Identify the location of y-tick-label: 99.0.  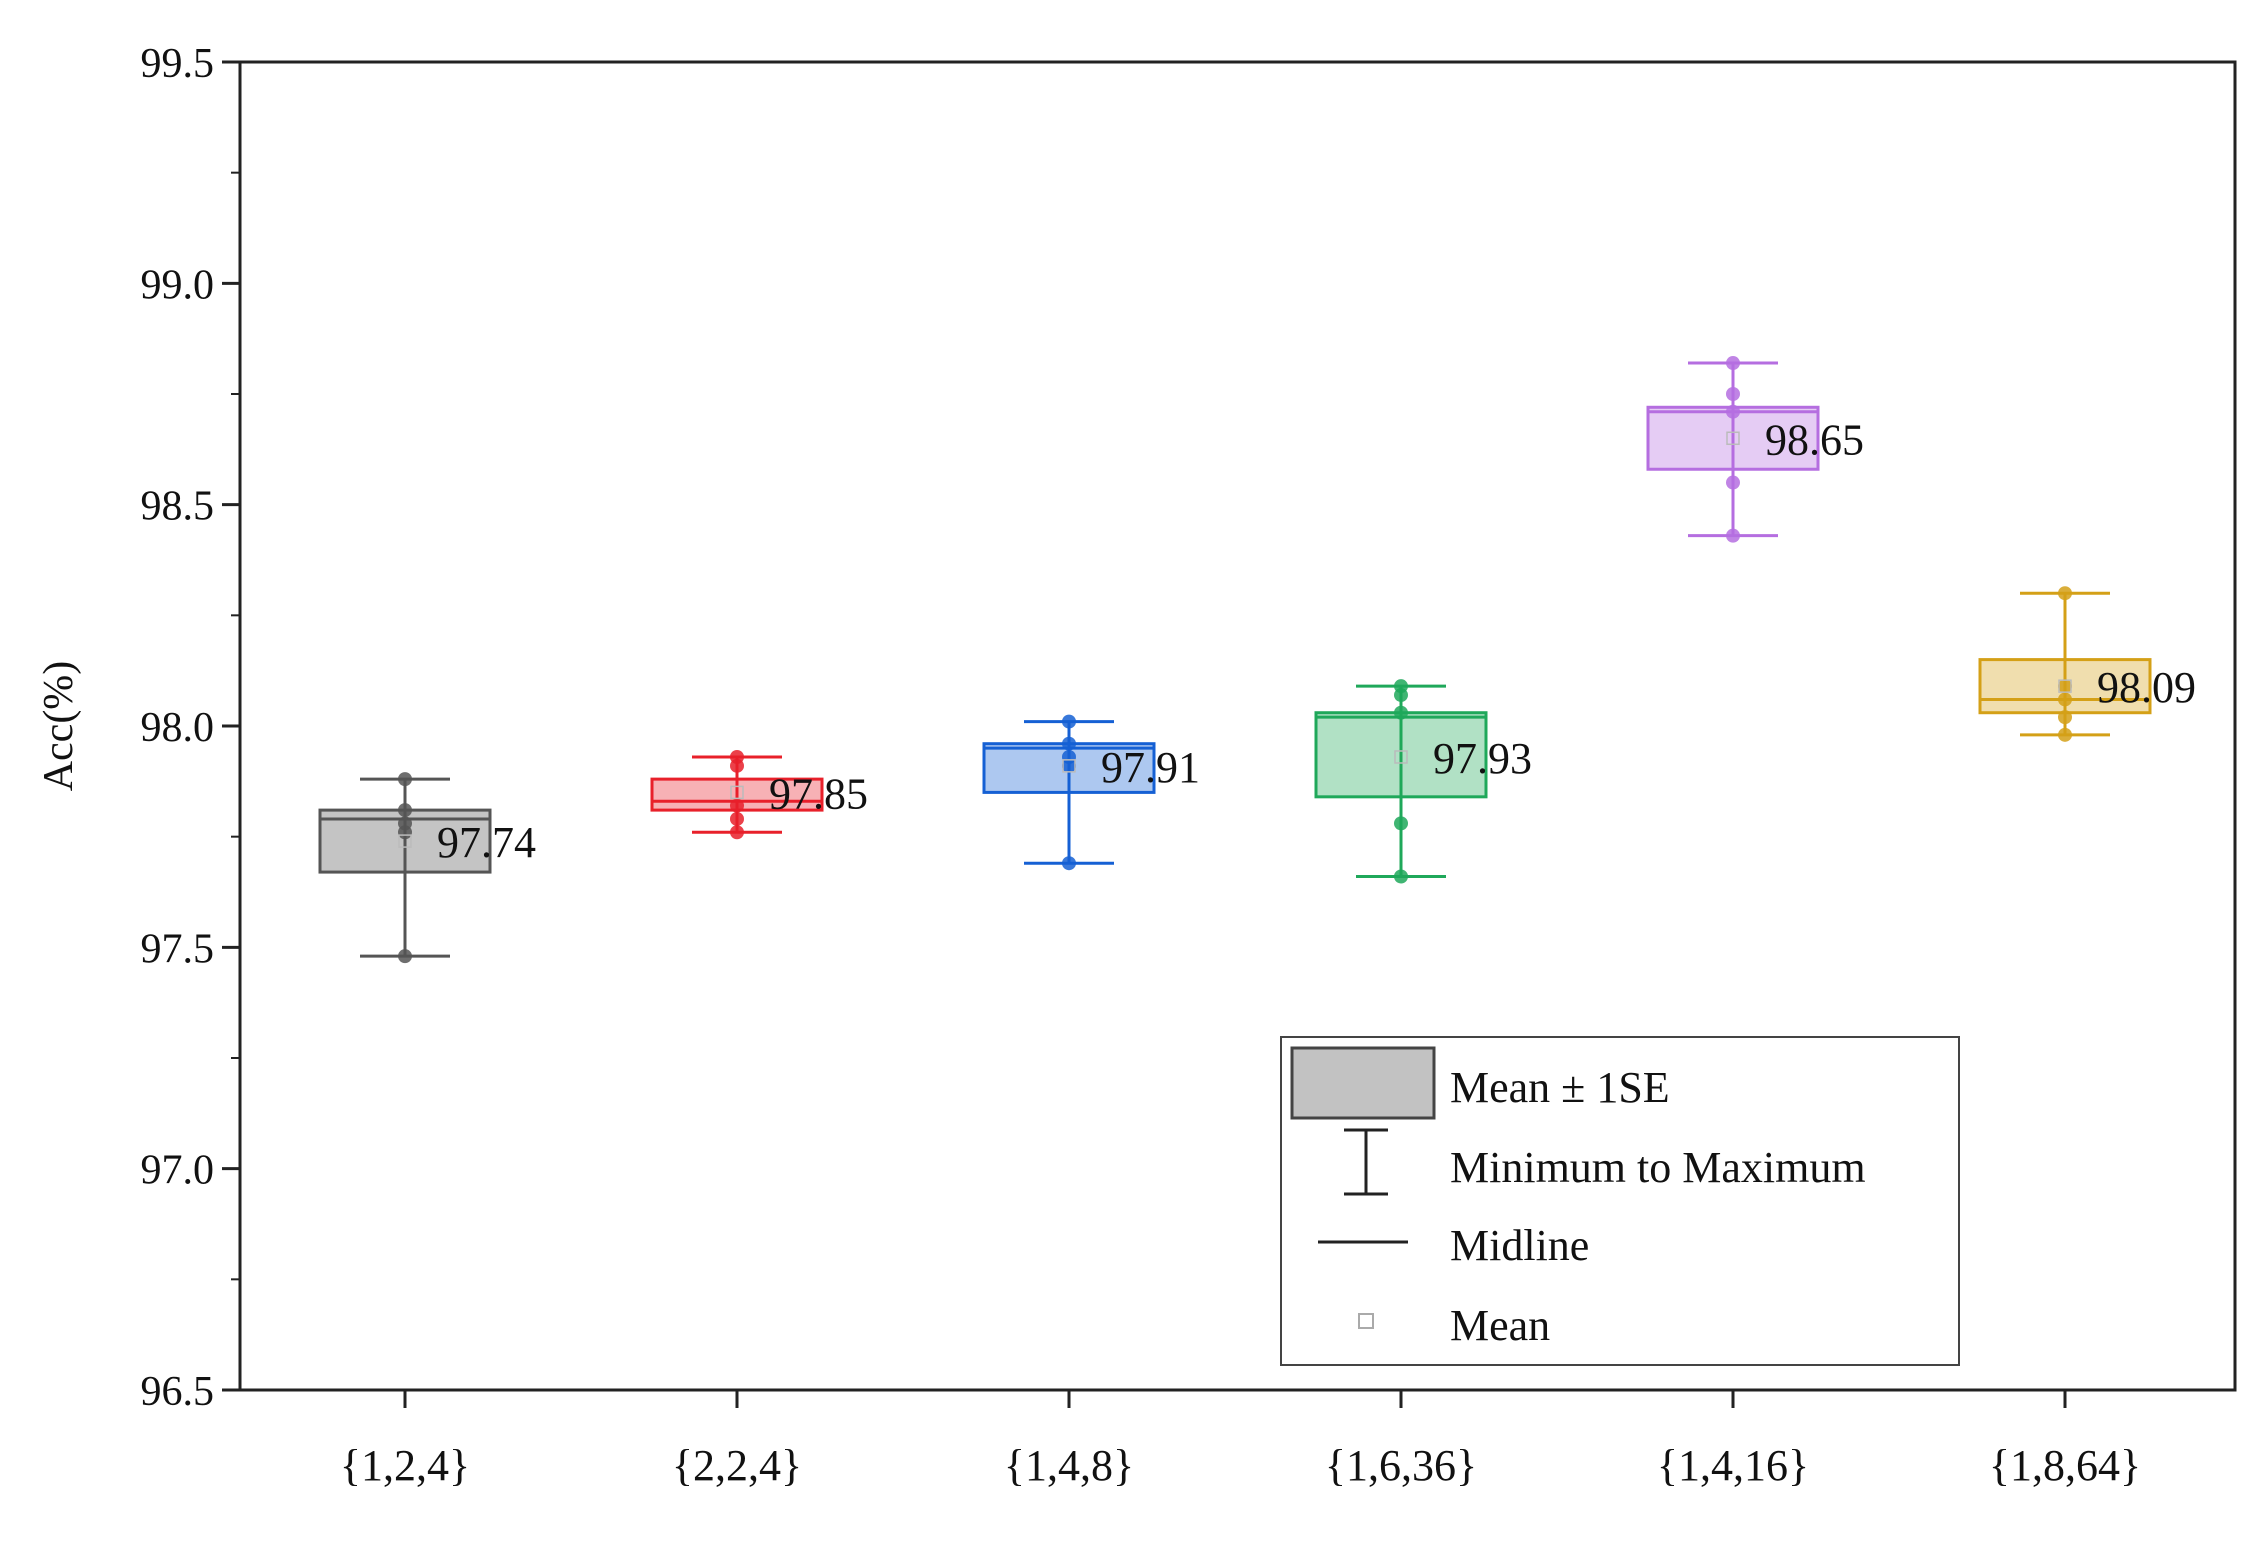
(178, 285).